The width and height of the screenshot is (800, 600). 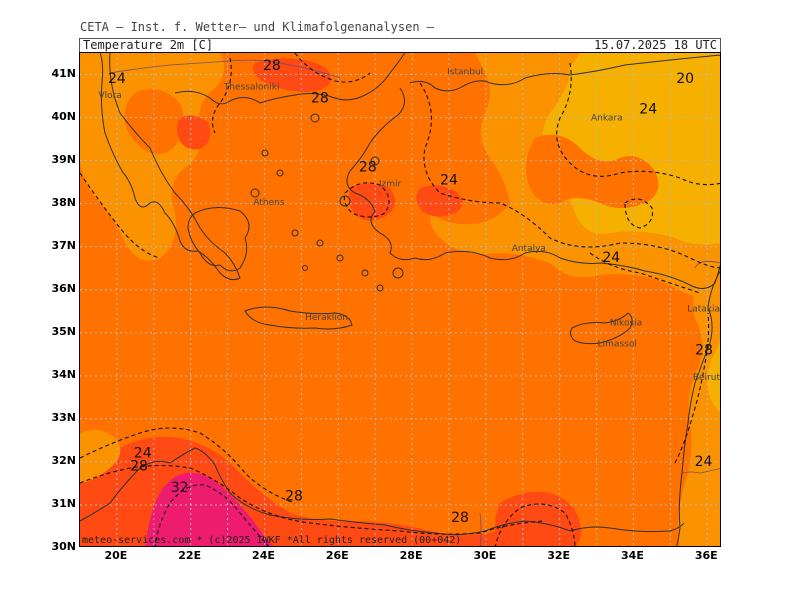 What do you see at coordinates (465, 73) in the screenshot?
I see `city-label: Istanbul` at bounding box center [465, 73].